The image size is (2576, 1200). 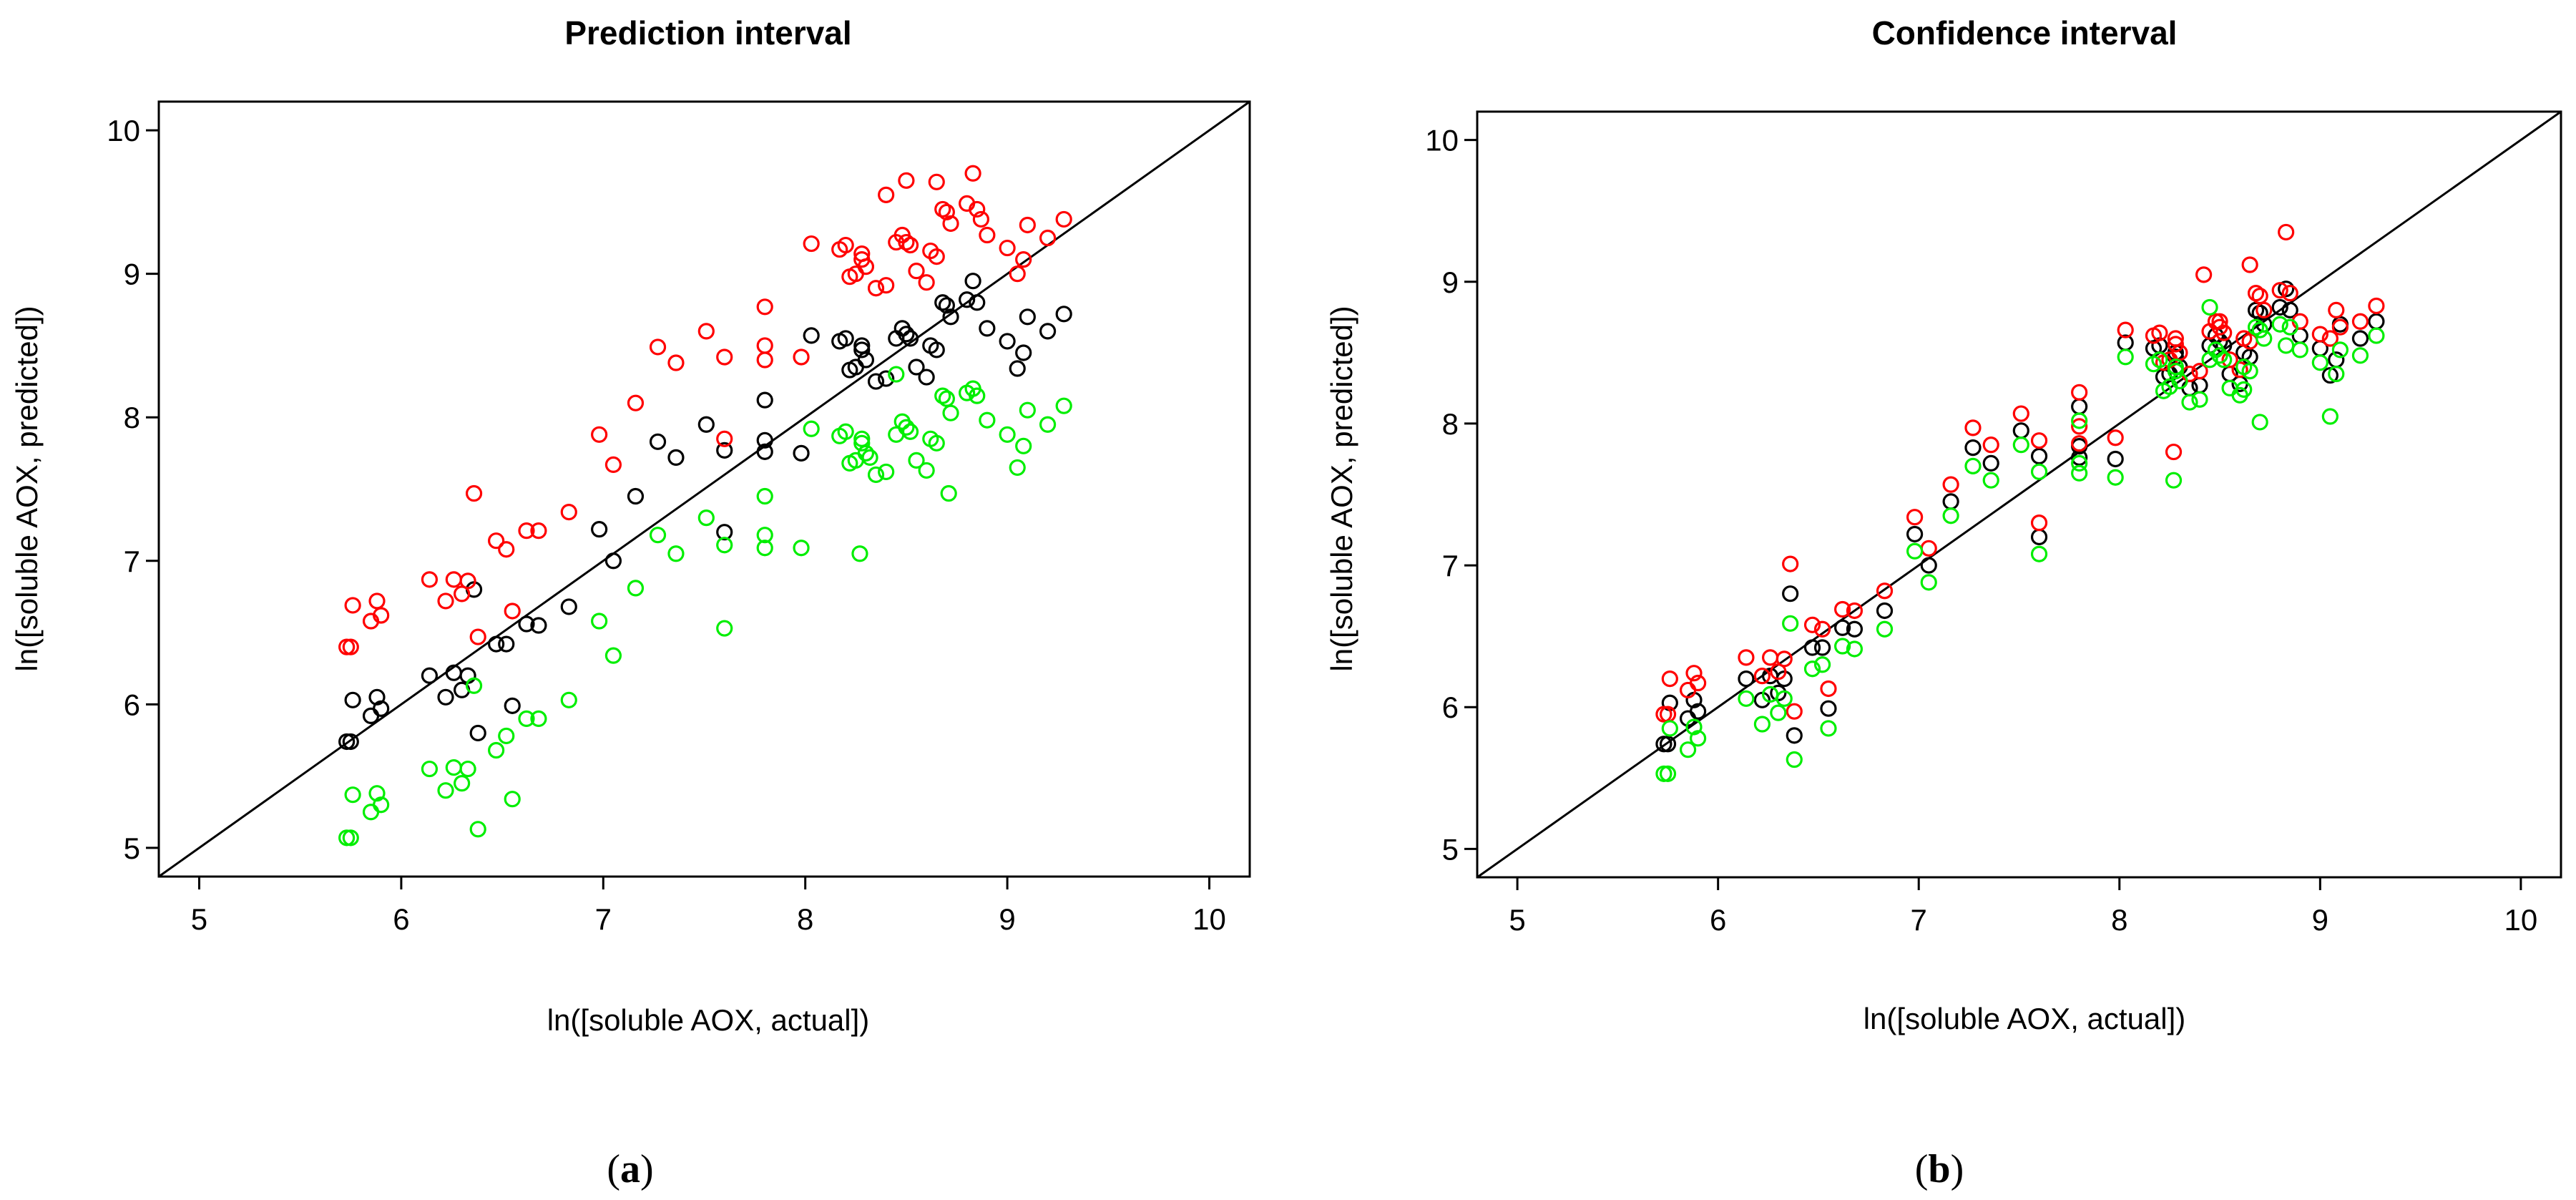 What do you see at coordinates (133, 489) in the screenshot?
I see `chart-a-y-axis: 5 6 7 8 9 10` at bounding box center [133, 489].